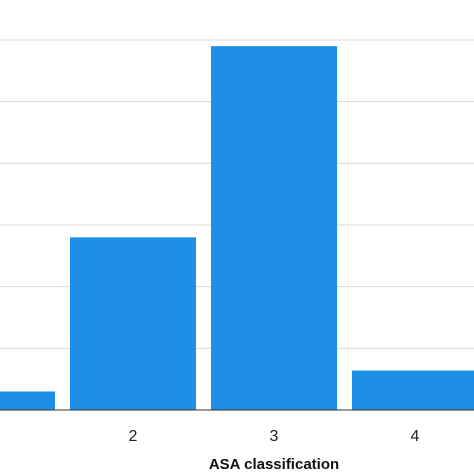 This screenshot has height=474, width=474. What do you see at coordinates (133, 436) in the screenshot?
I see `x-tick-label-2: 2` at bounding box center [133, 436].